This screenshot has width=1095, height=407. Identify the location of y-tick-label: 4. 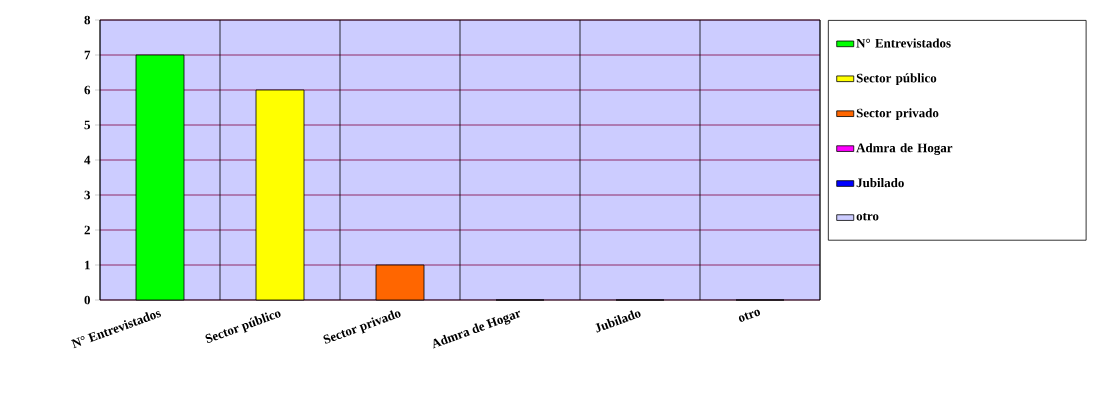
(87, 160).